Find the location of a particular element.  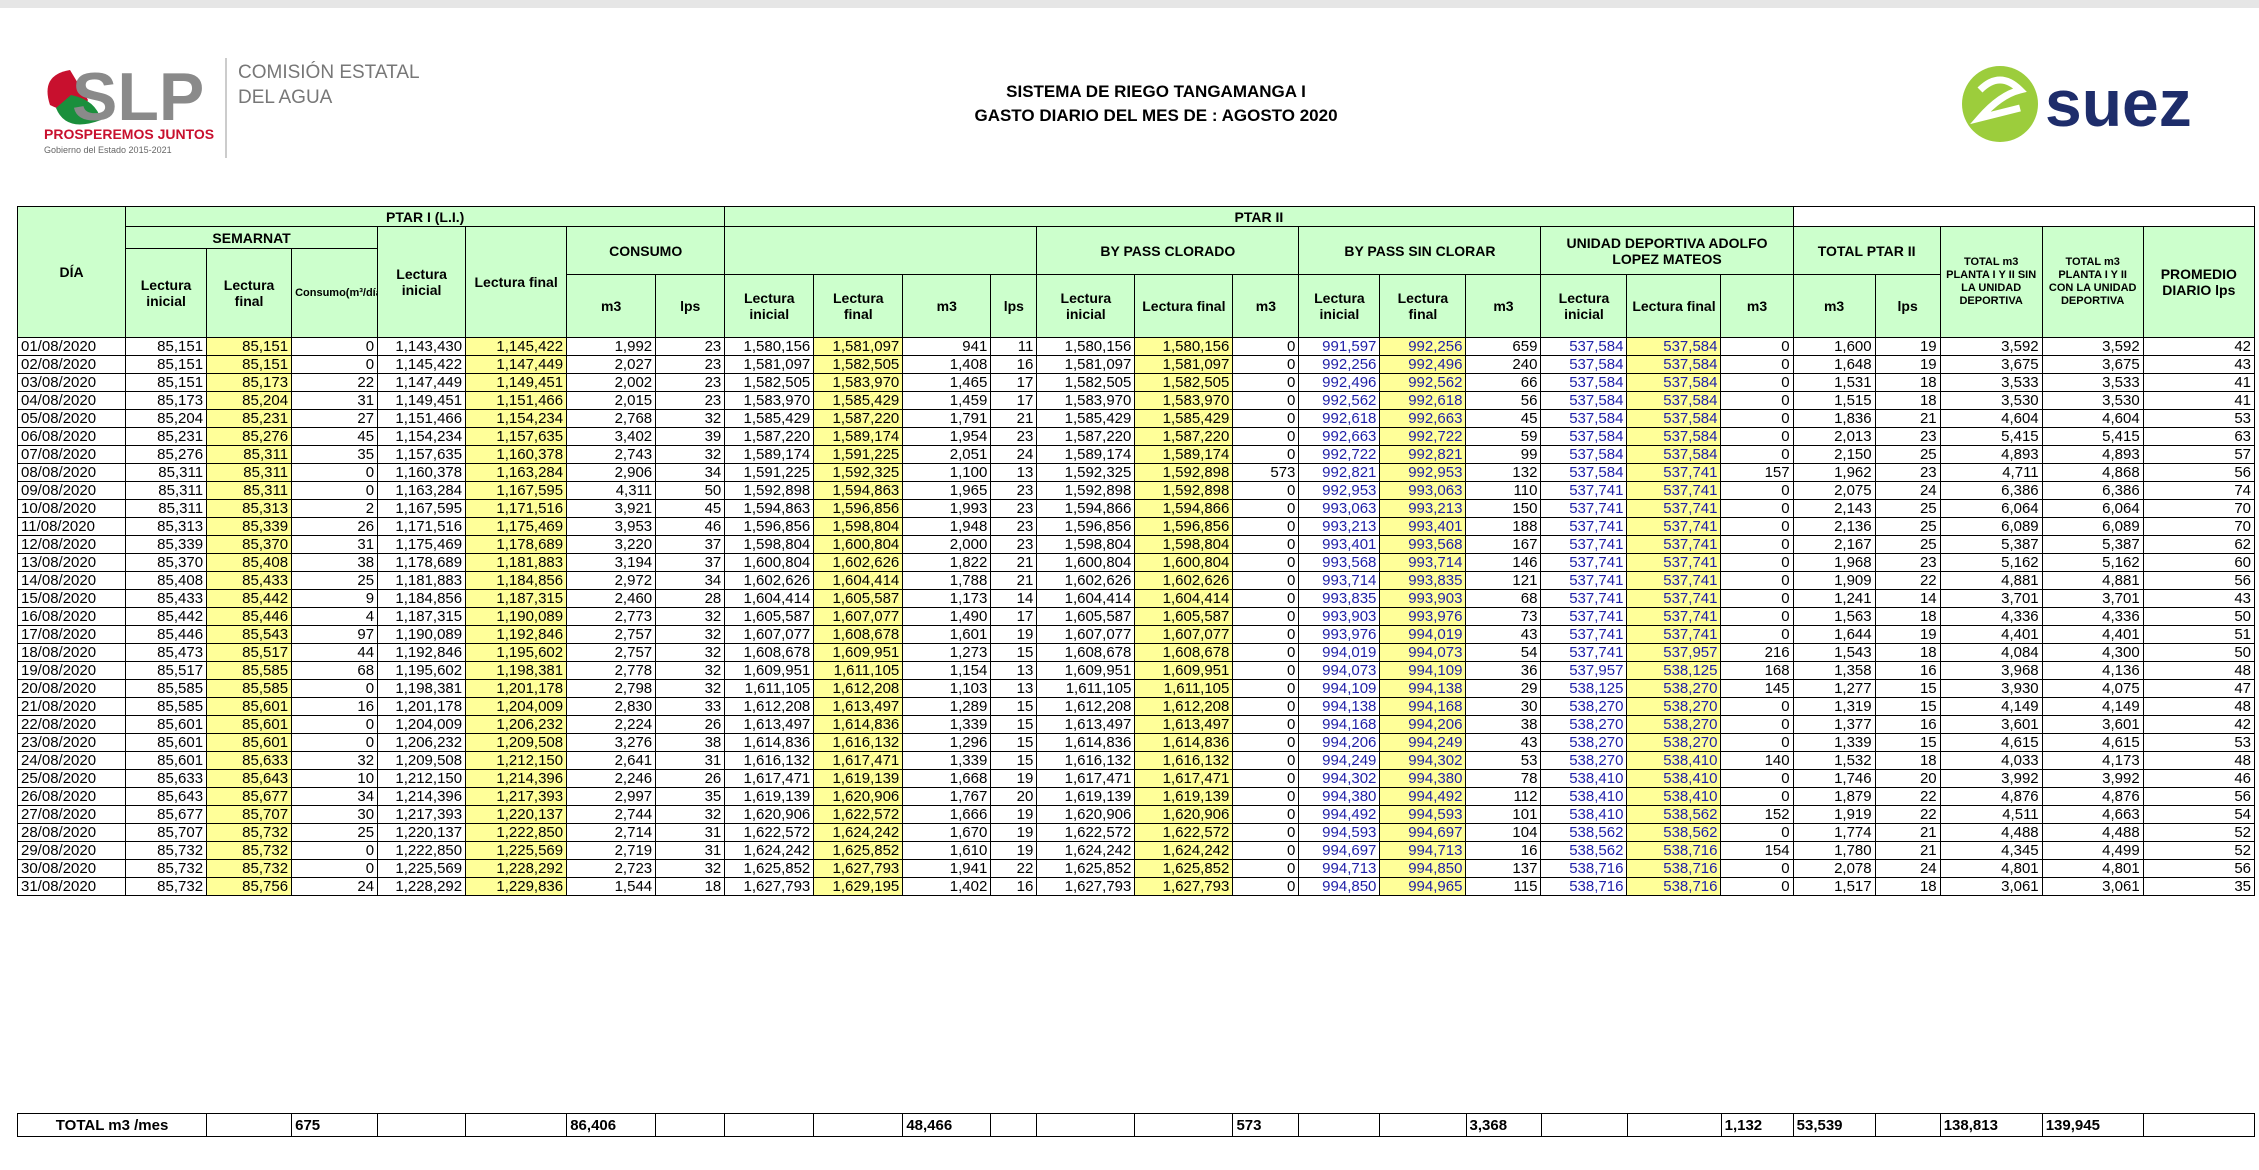

value-cell: 537,741 is located at coordinates (1584, 580).